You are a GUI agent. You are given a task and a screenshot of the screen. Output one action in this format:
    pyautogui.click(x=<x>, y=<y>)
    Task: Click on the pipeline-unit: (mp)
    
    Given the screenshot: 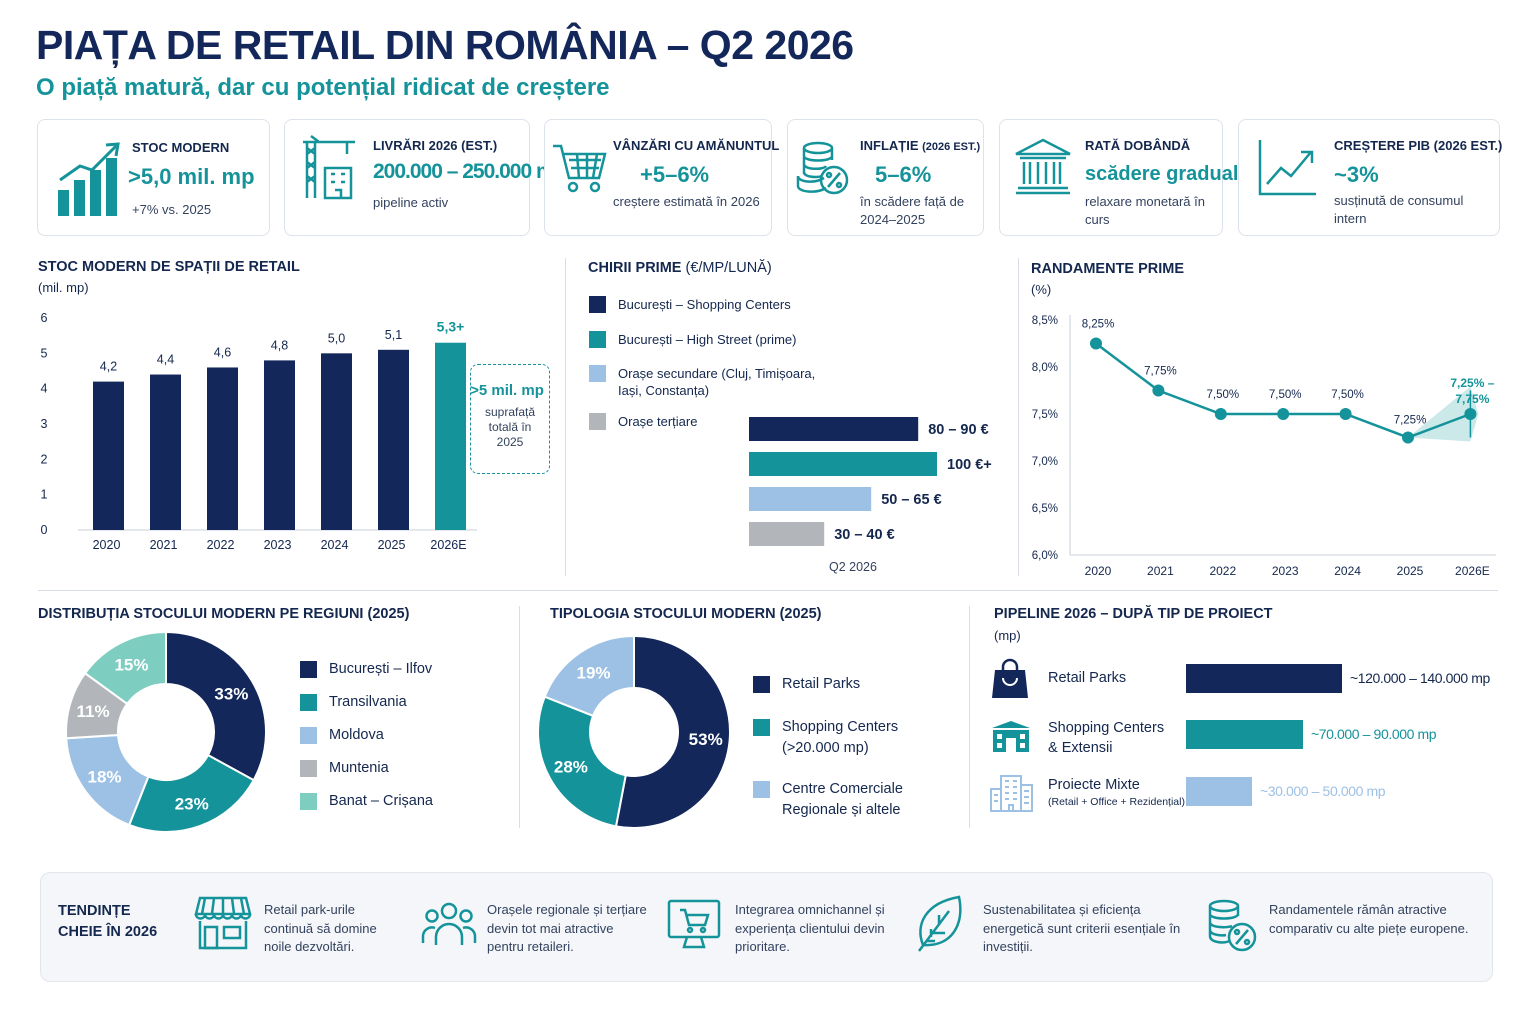 What is the action you would take?
    pyautogui.click(x=1007, y=635)
    